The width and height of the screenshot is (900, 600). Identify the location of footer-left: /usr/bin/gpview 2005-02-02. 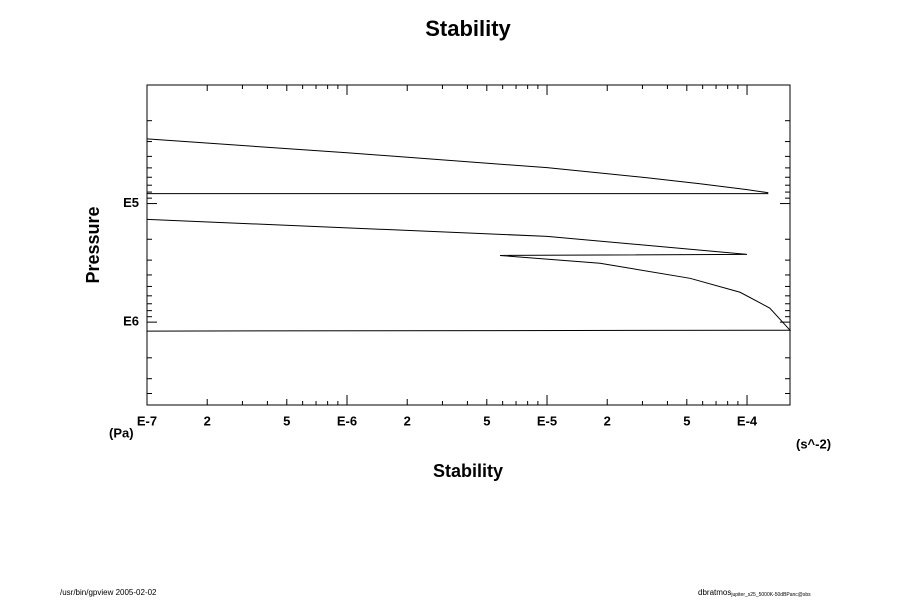
(108, 592).